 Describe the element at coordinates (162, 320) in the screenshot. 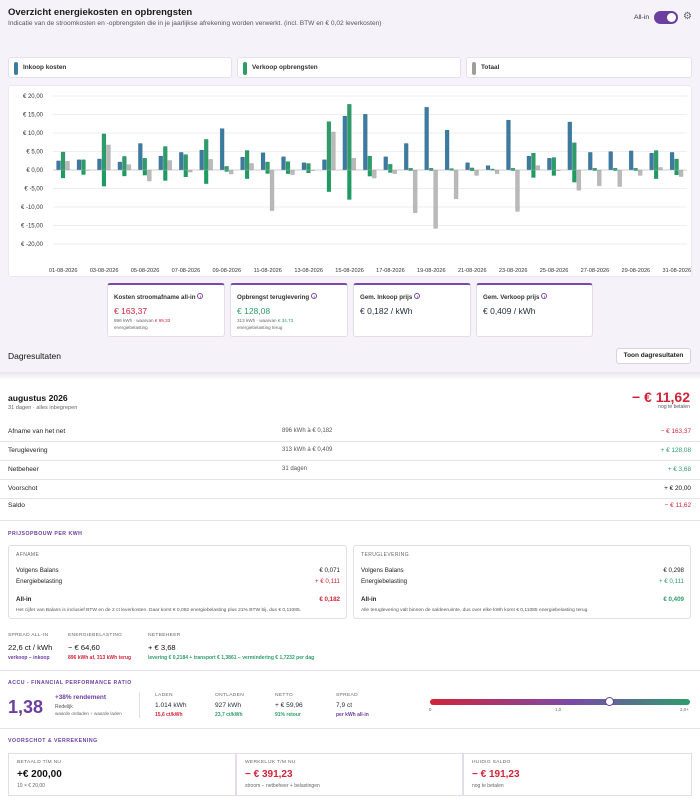

I see `card-detail-amount: € 99,33` at that location.